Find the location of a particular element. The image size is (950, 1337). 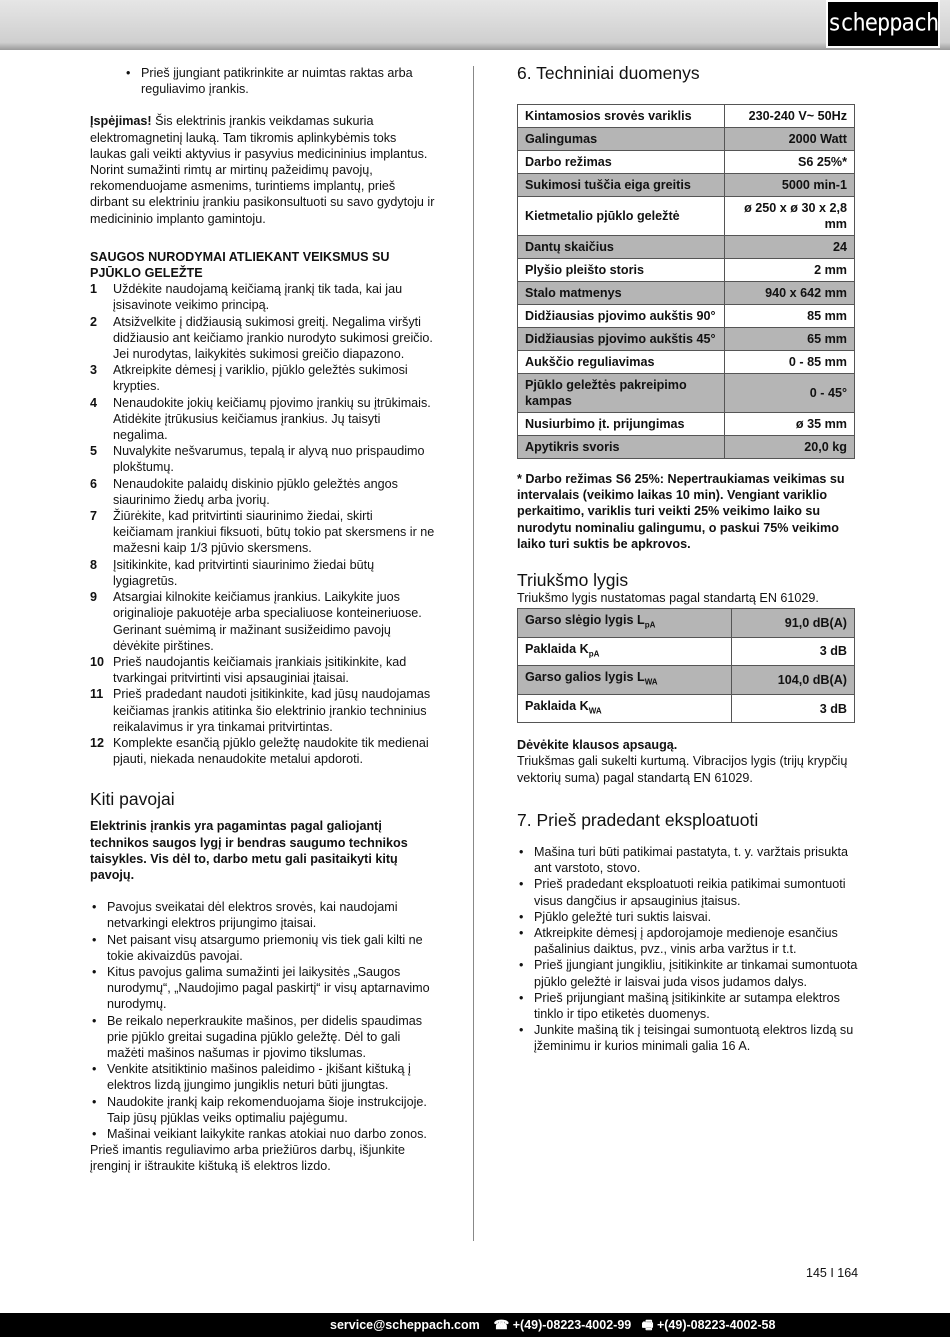

spec-value: 940 x 642 mm is located at coordinates (789, 293).